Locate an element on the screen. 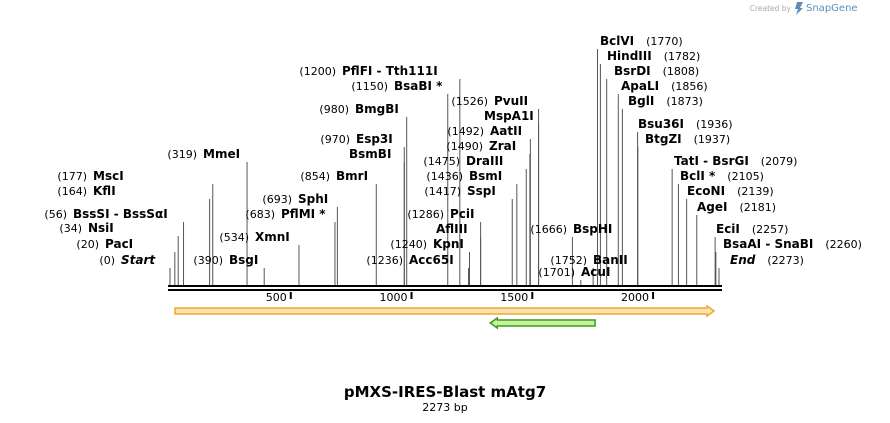 This screenshot has width=890, height=423. site-enzyme-name: BglI is located at coordinates (641, 101).